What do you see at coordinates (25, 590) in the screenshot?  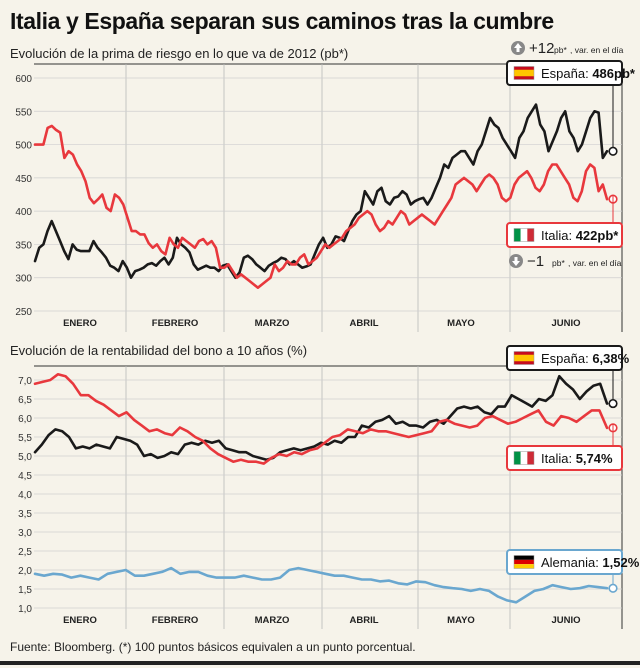 I see `y-tick-label: 1,5` at bounding box center [25, 590].